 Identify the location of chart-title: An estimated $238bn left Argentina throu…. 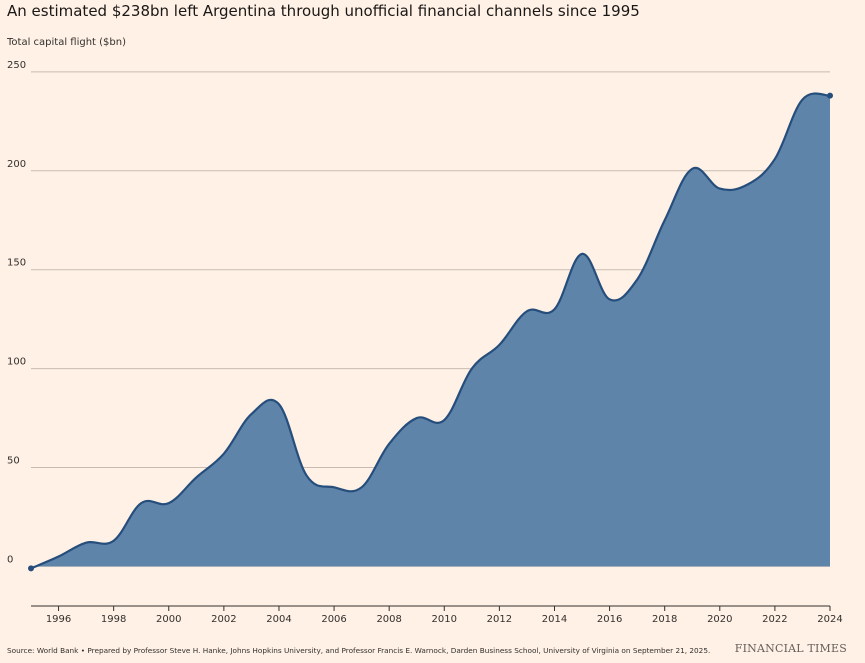
(323, 11).